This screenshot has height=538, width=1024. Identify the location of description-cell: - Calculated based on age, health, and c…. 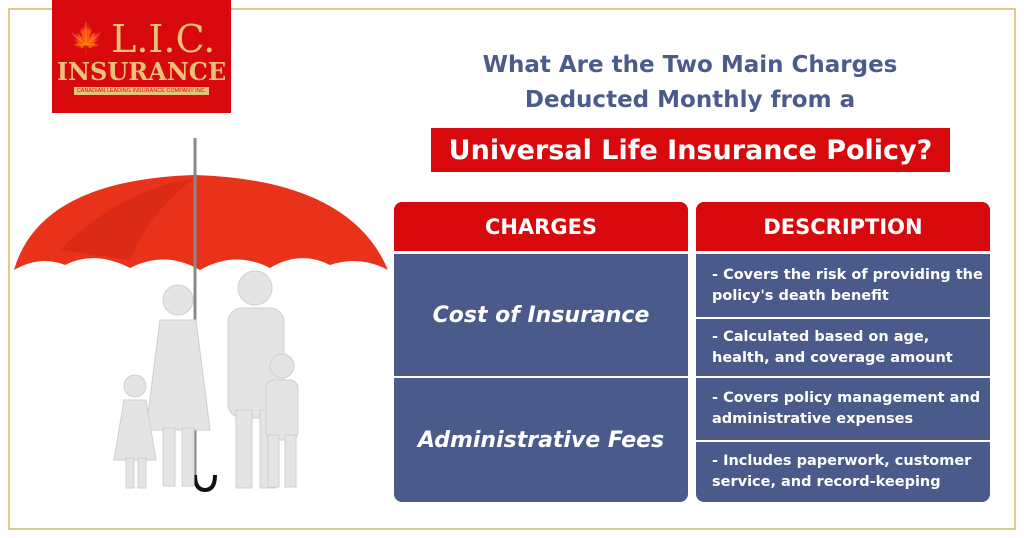
(843, 347).